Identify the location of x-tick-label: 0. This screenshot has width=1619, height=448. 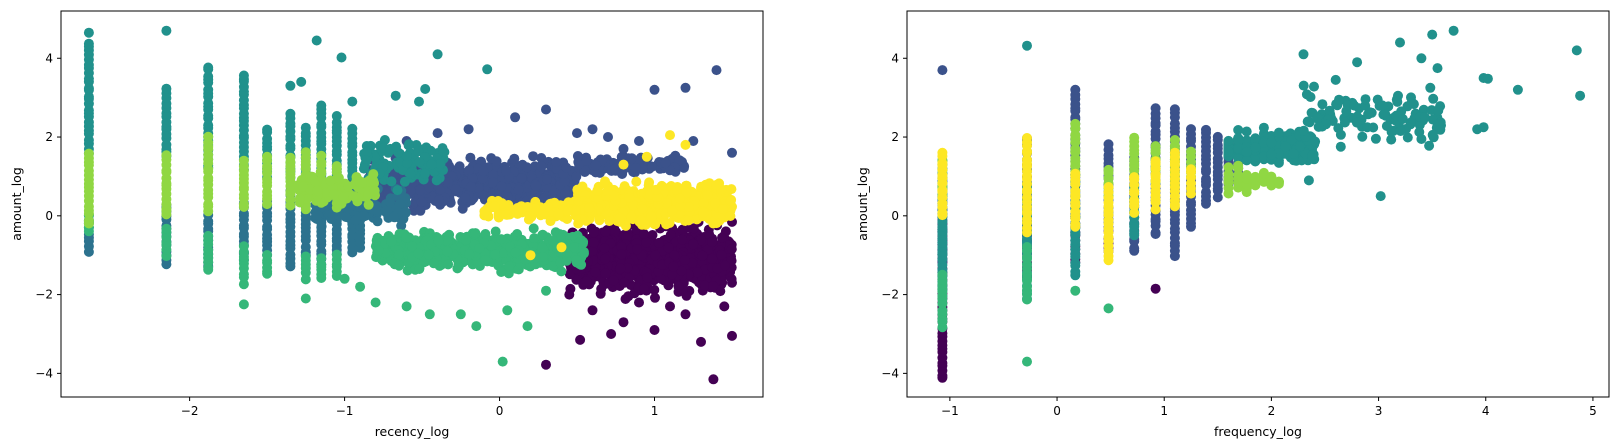
(500, 411).